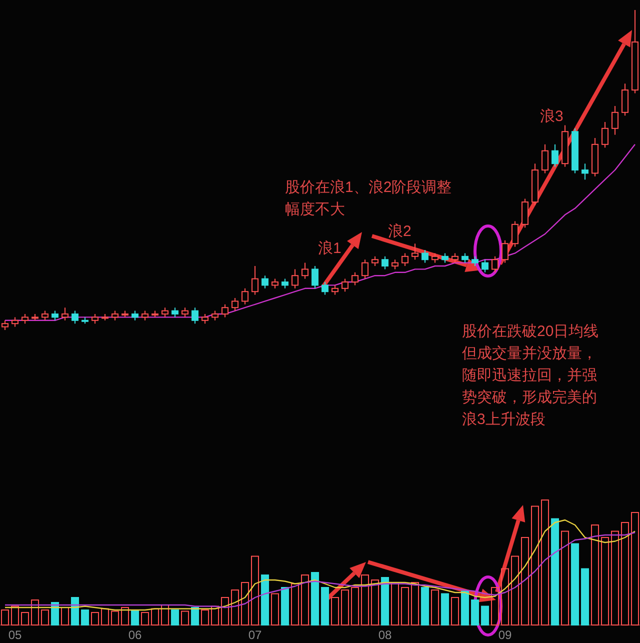  I want to click on text: 势突破，形成完美的, so click(529, 397).